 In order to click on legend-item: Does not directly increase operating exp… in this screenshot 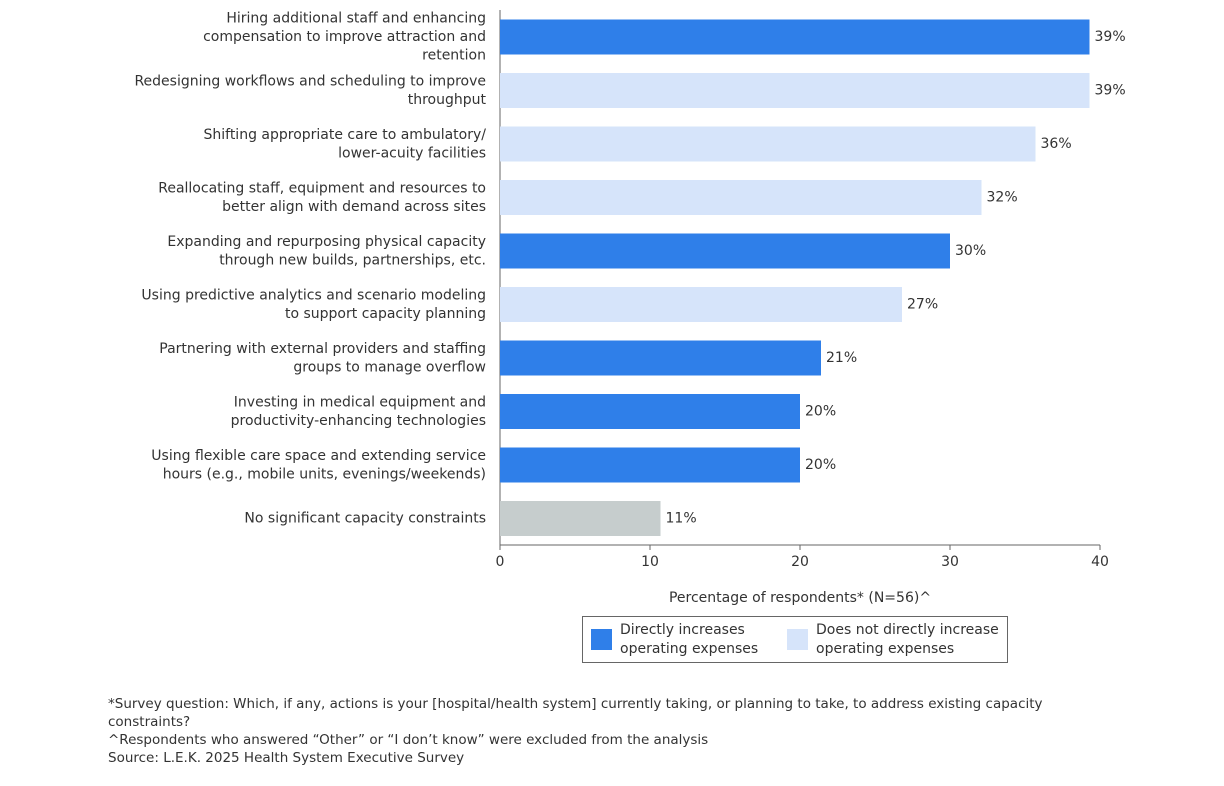, I will do `click(893, 639)`.